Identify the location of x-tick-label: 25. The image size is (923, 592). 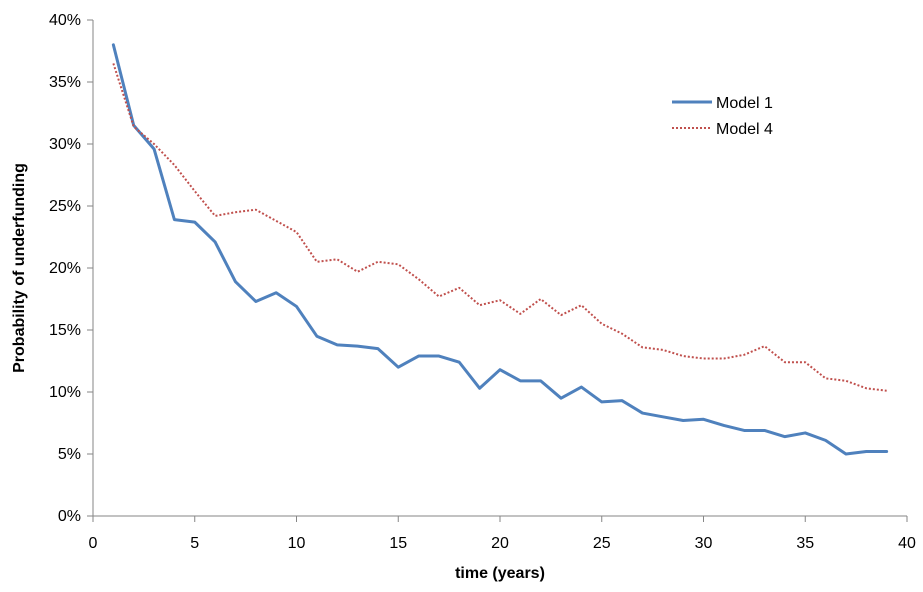
(602, 543).